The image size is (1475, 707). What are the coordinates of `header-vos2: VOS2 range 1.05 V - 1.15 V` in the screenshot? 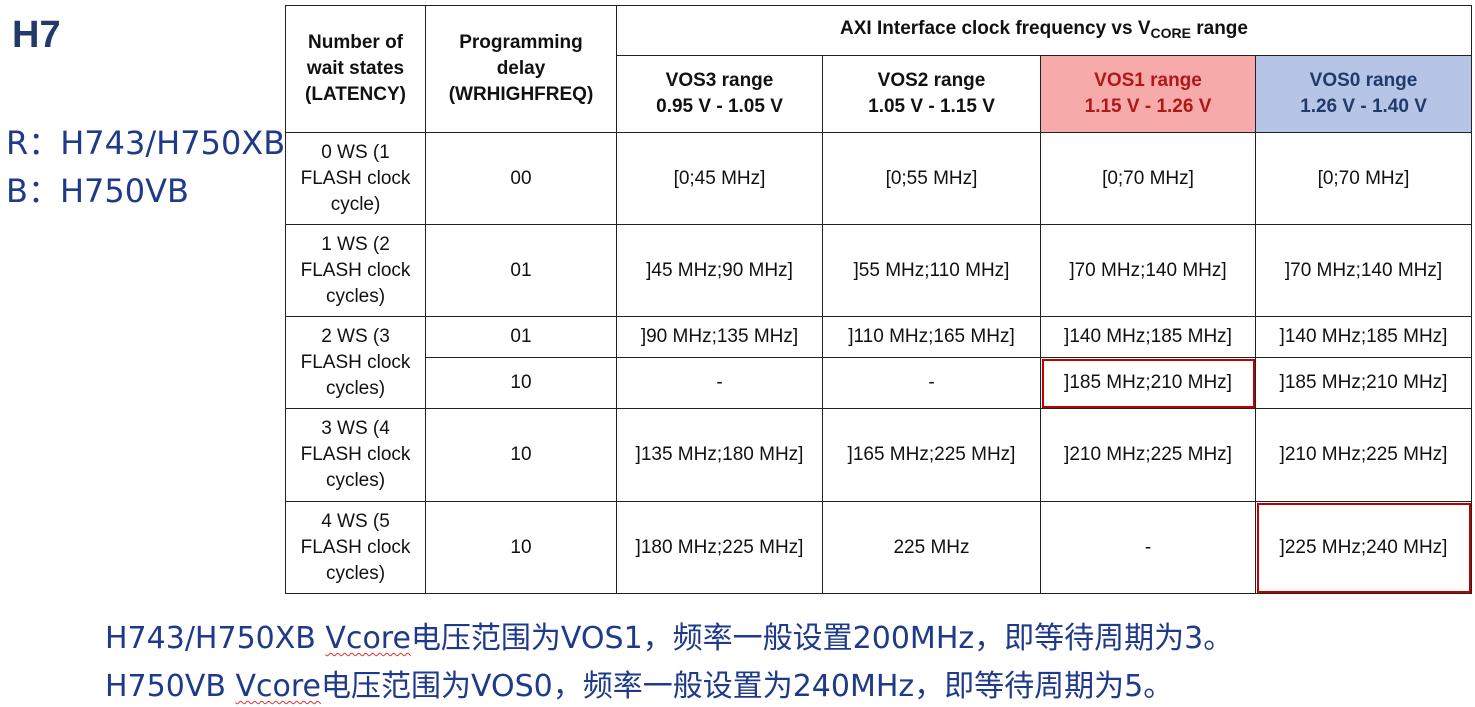 It's located at (931, 94).